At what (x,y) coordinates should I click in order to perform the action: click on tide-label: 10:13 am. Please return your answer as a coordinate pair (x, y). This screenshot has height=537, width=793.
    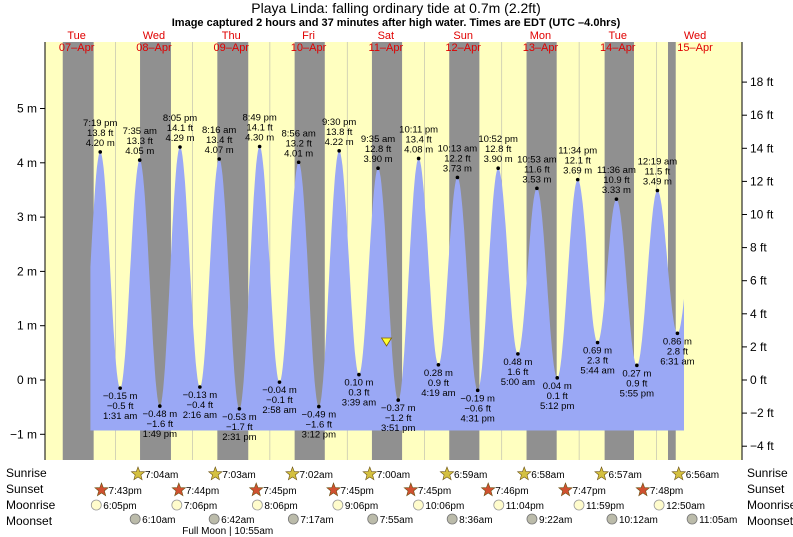
    Looking at the image, I should click on (458, 148).